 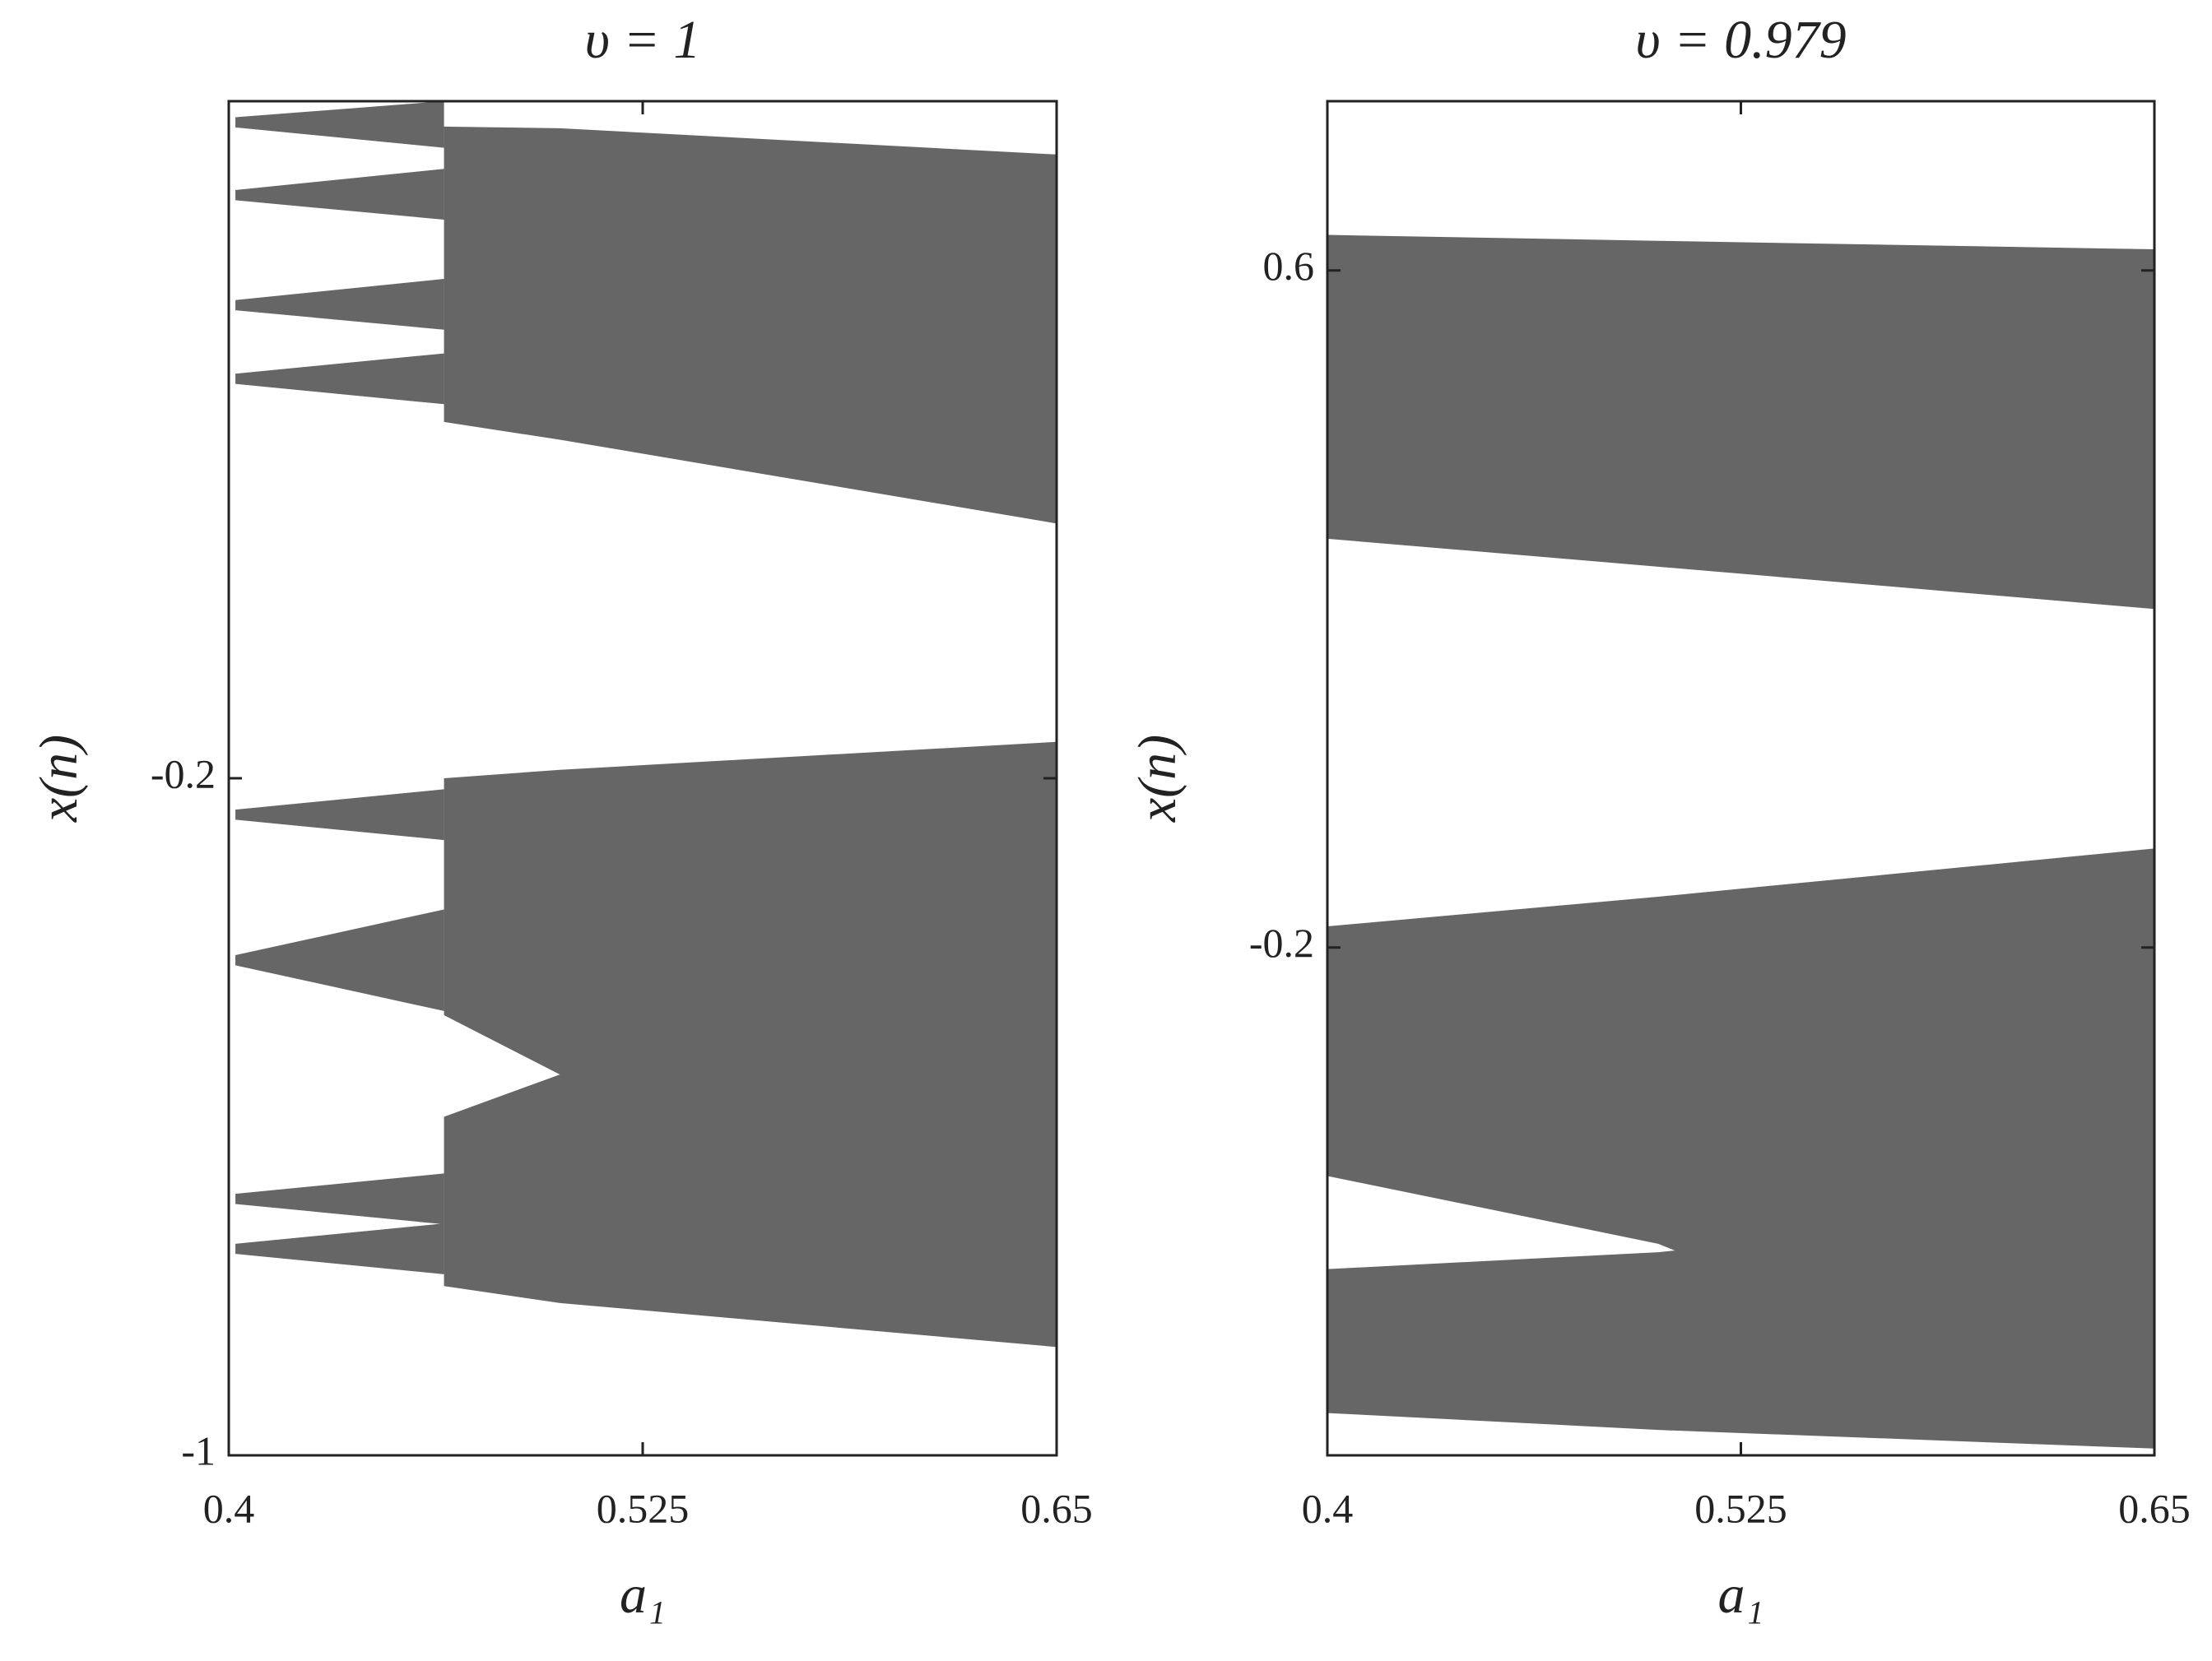 I want to click on y-tick-label: -1, so click(x=198, y=1450).